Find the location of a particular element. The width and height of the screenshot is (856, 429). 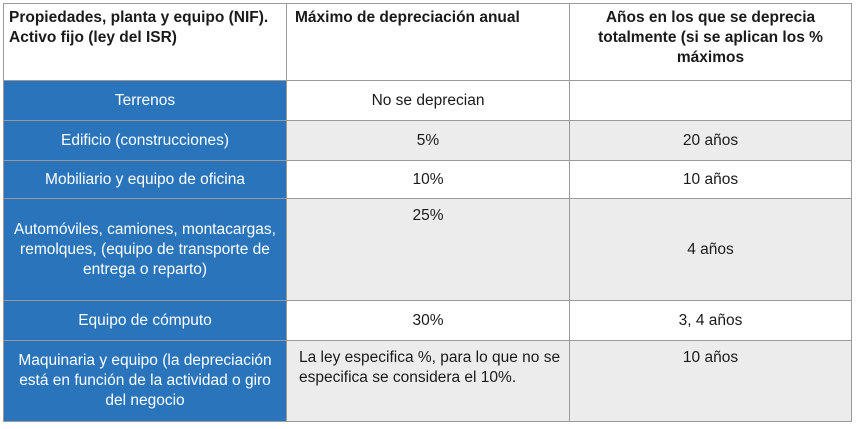

max-rate-cell: 30% is located at coordinates (428, 320).